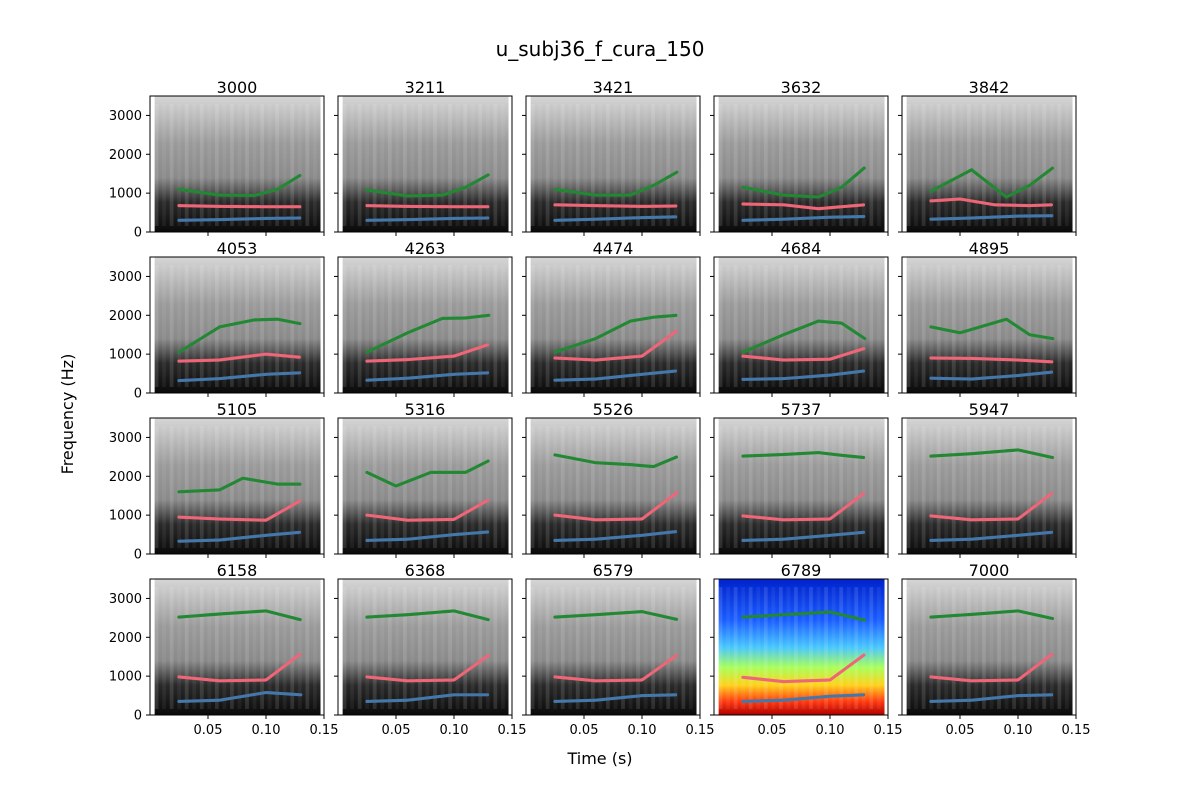 The width and height of the screenshot is (1200, 800). Describe the element at coordinates (237, 325) in the screenshot. I see `panel-frame` at that location.